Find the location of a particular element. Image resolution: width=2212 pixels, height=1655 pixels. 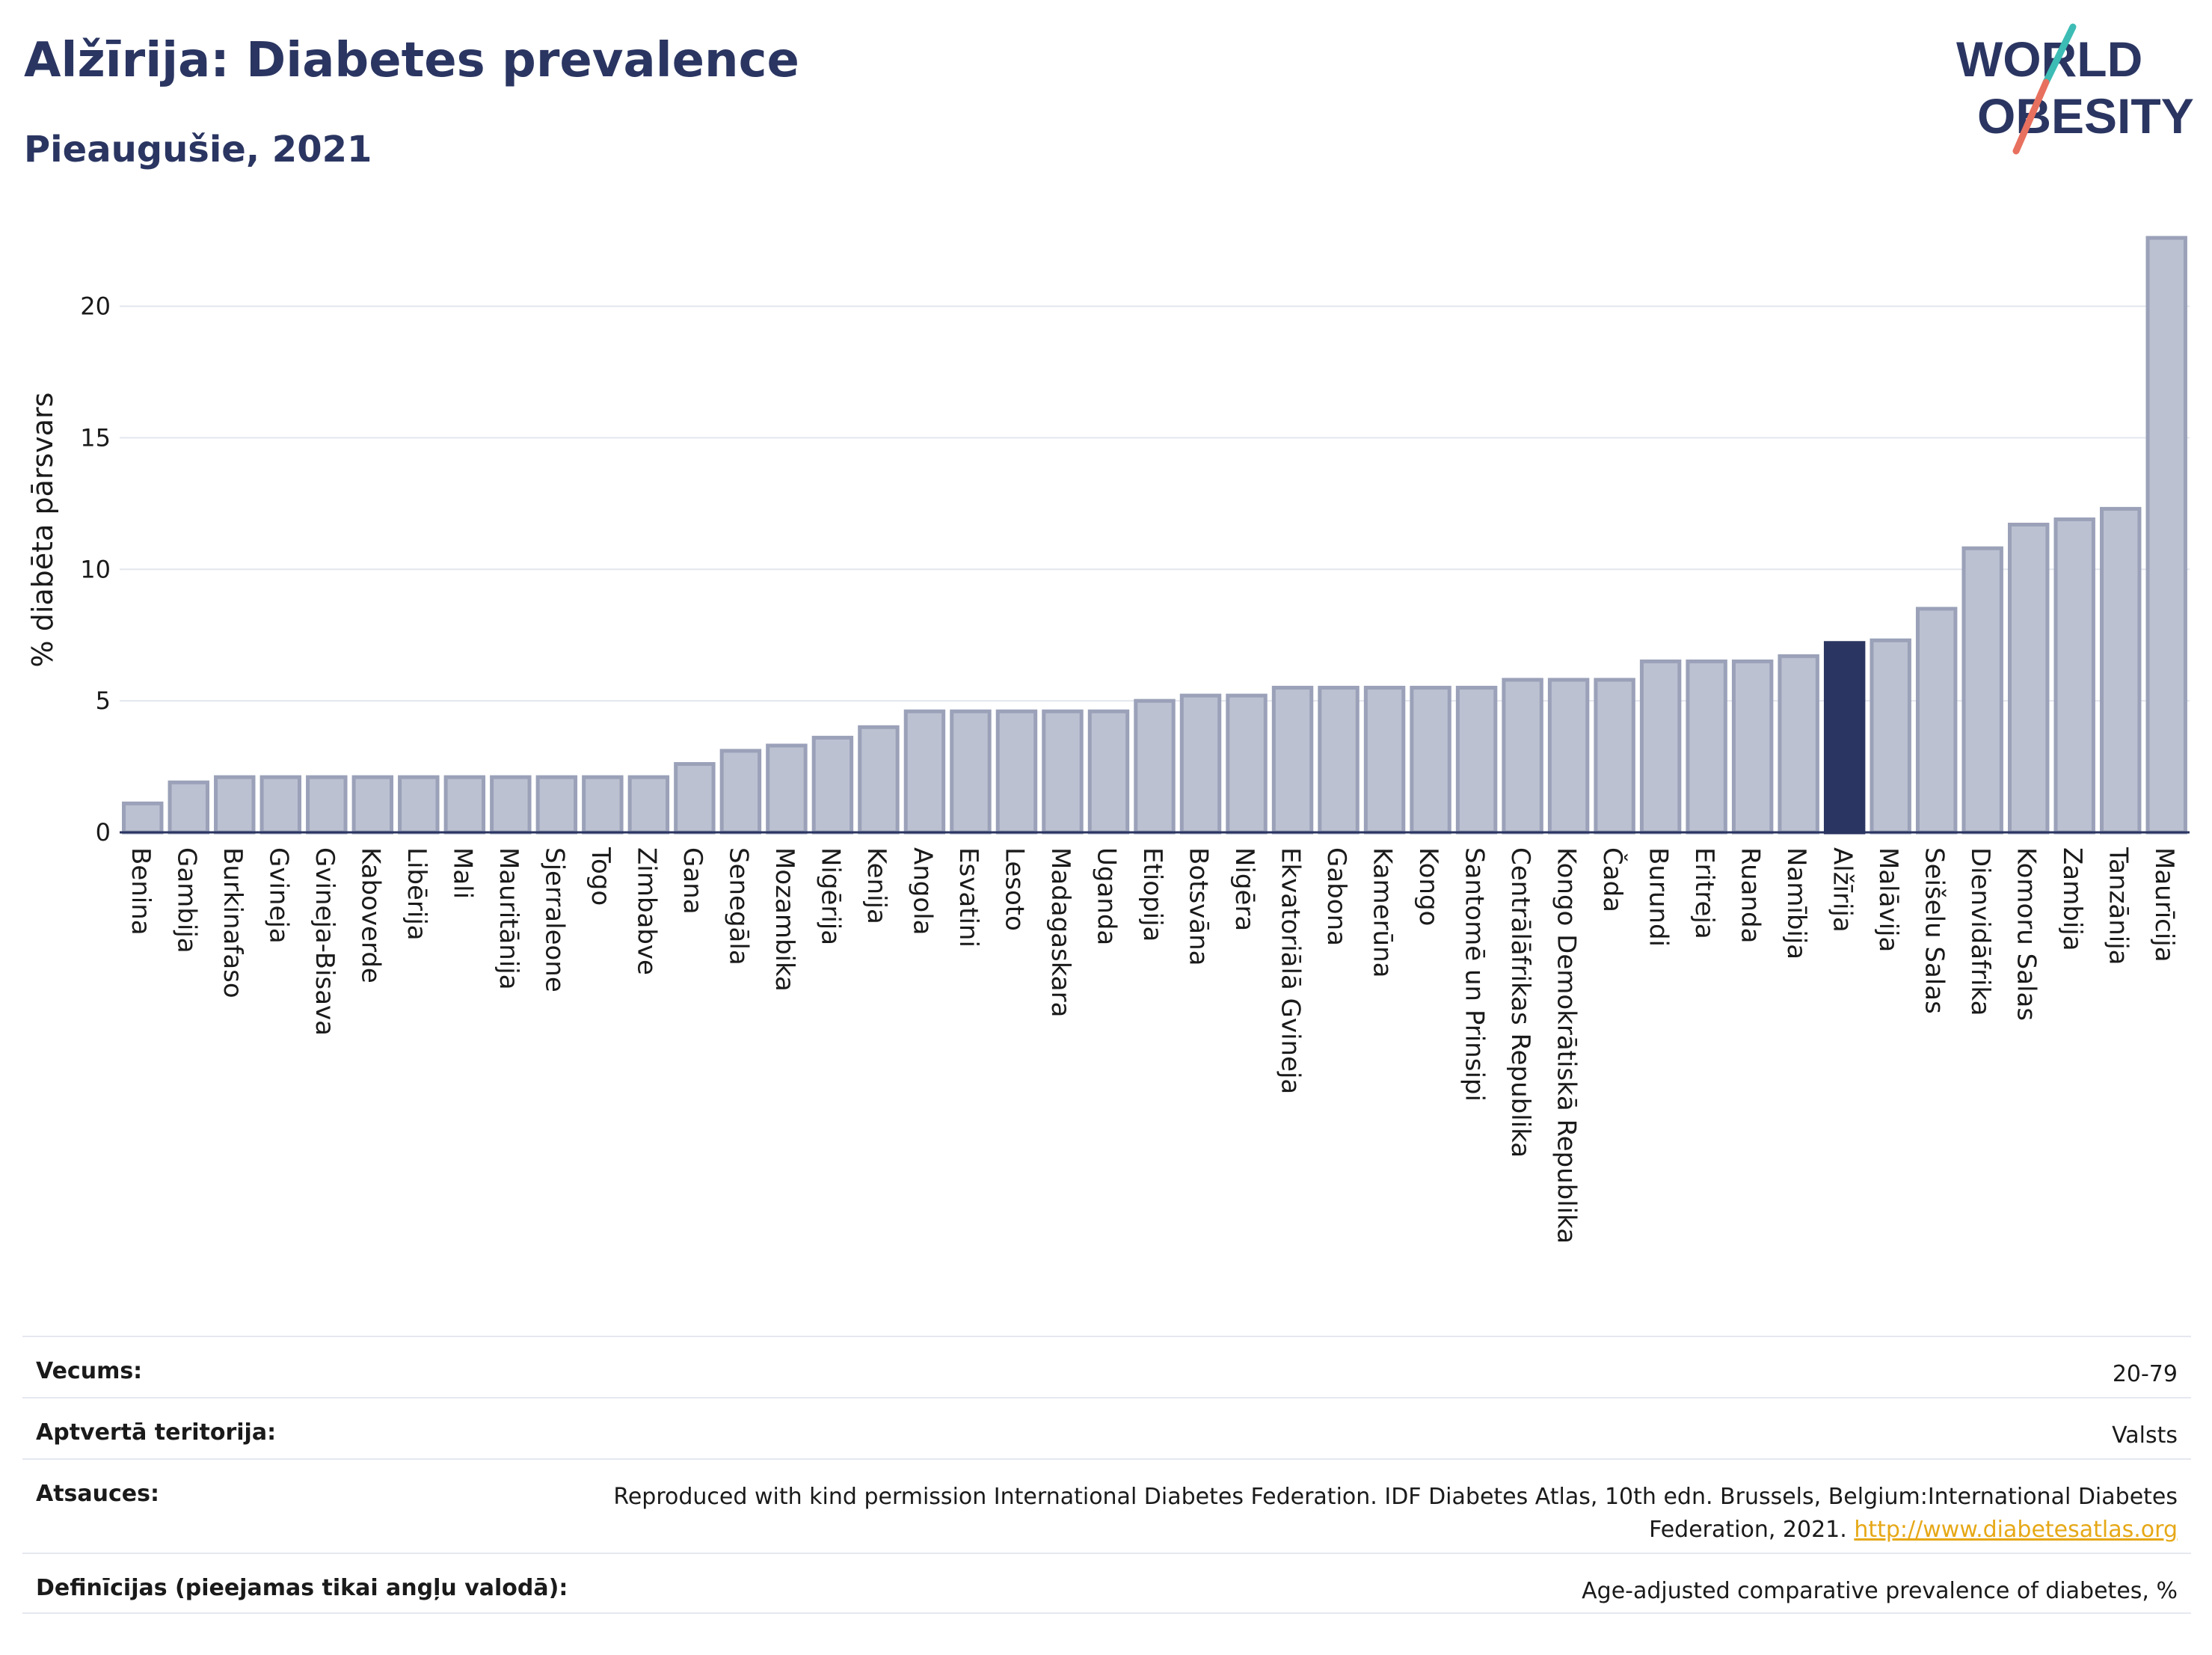

x-tick-label-15: Nigērija is located at coordinates (830, 896).